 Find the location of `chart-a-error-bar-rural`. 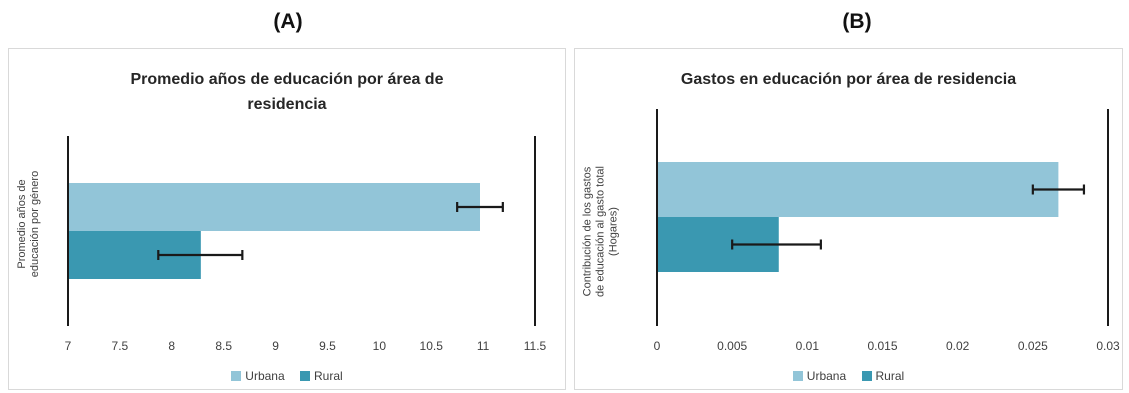

chart-a-error-bar-rural is located at coordinates (200, 255).